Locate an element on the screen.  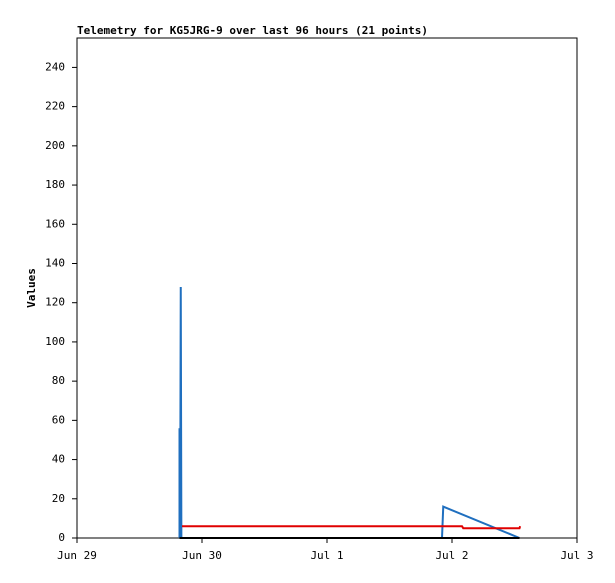
y-tick-label: 220 is located at coordinates (55, 106).